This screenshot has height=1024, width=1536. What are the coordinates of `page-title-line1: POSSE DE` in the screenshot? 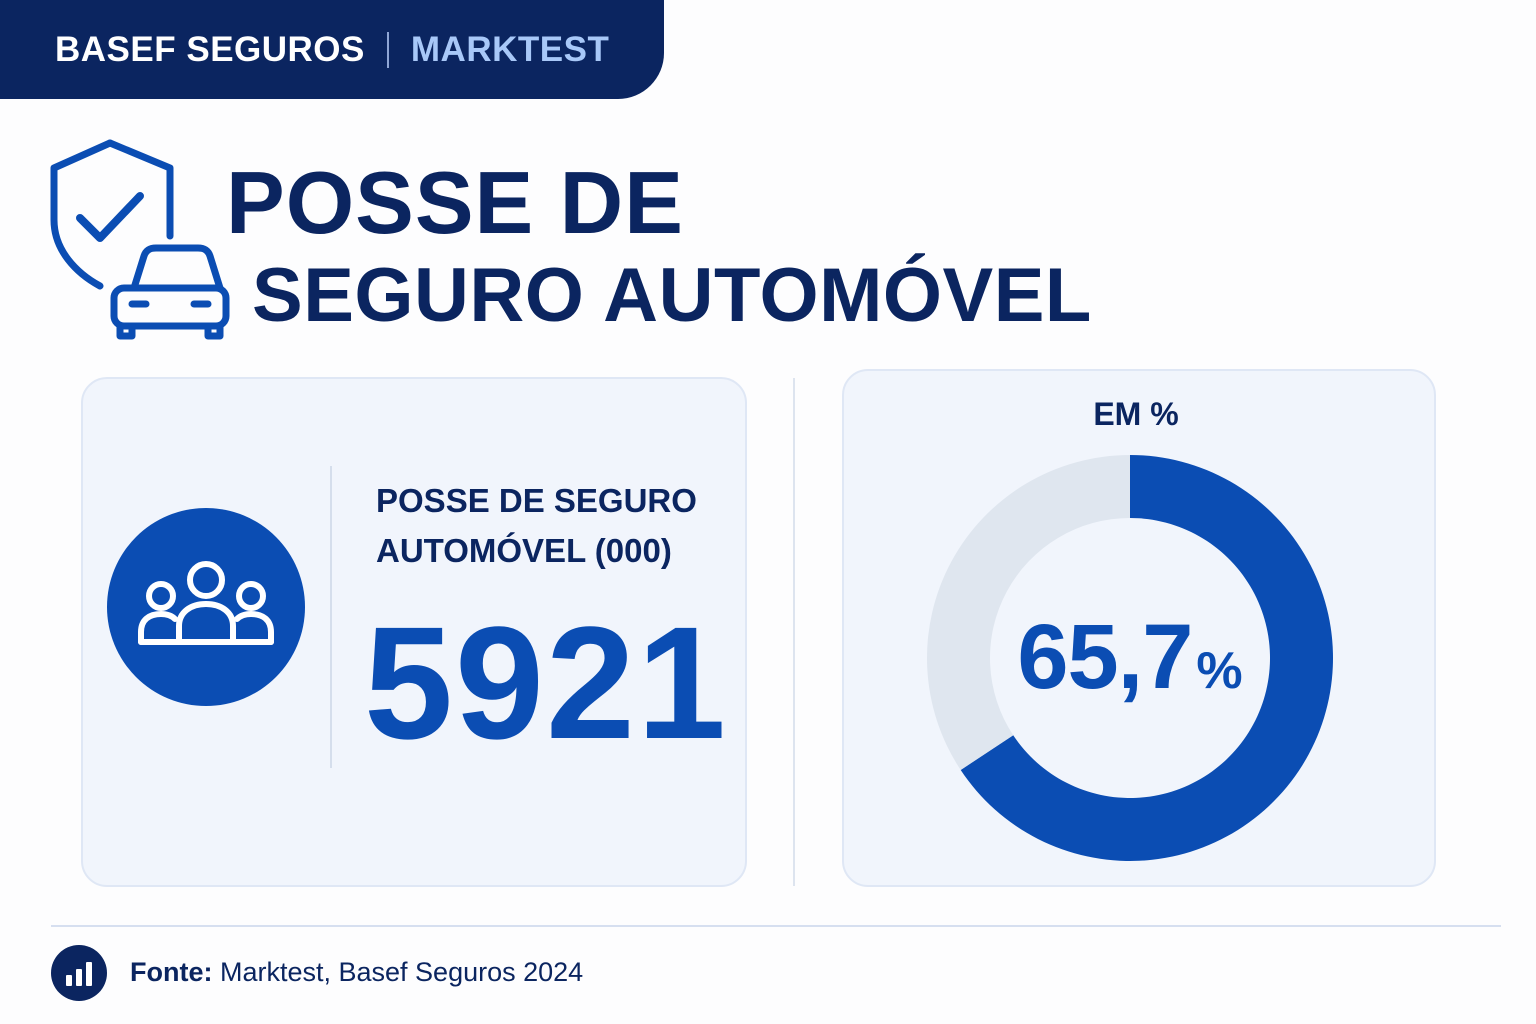 It's located at (455, 202).